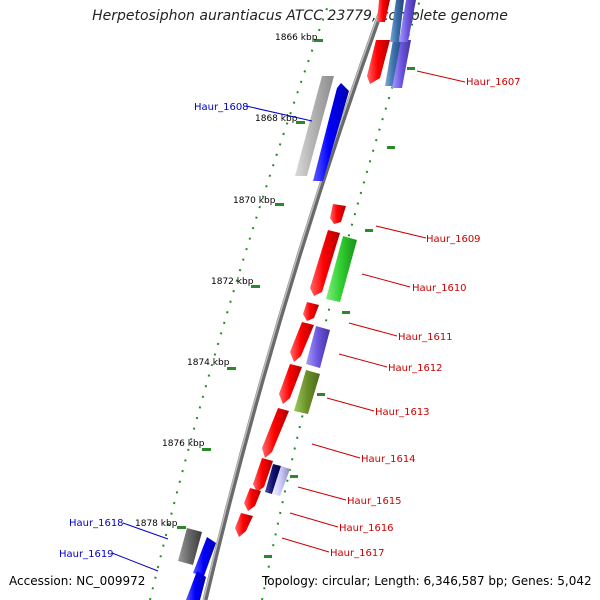 The height and width of the screenshot is (600, 600). I want to click on gene-label: Haur_1612, so click(415, 368).